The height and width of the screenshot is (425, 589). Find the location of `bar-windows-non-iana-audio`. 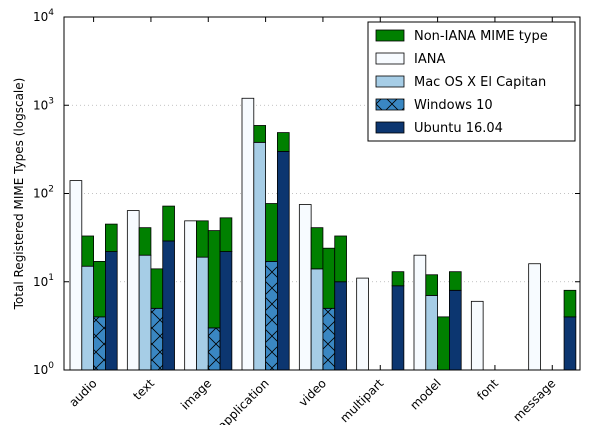

bar-windows-non-iana-audio is located at coordinates (99, 289).